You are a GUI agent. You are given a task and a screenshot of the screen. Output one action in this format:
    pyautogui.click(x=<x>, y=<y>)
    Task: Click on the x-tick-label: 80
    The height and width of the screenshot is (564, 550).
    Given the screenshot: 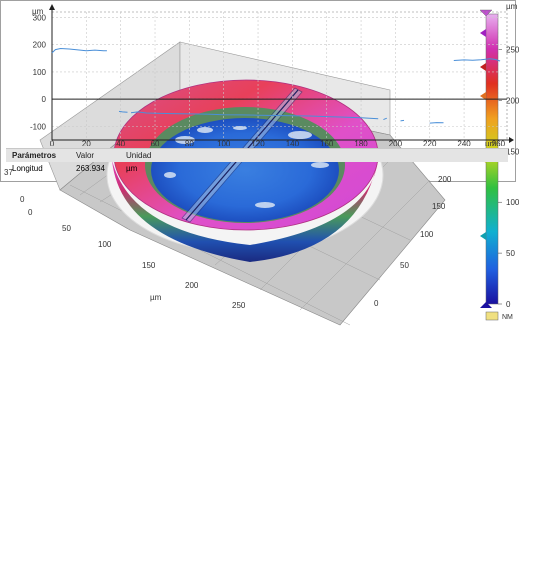 What is the action you would take?
    pyautogui.click(x=189, y=143)
    